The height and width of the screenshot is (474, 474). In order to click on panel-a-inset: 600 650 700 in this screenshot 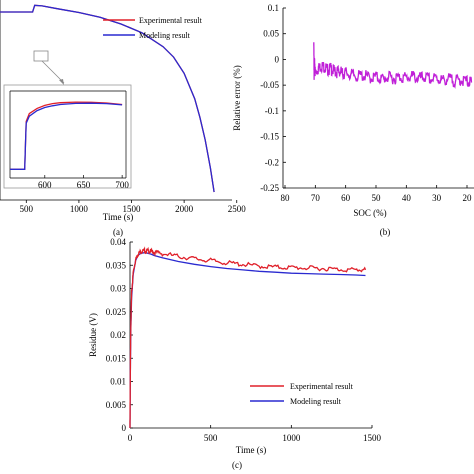, I will do `click(67, 137)`.